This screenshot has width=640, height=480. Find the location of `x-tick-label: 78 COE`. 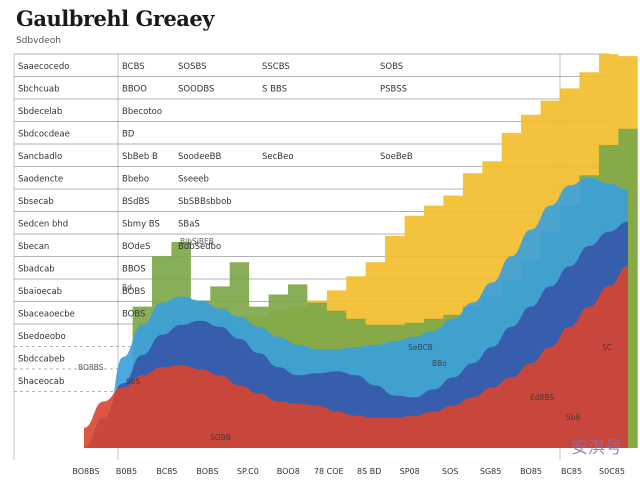

x-tick-label: 78 COE is located at coordinates (329, 471).